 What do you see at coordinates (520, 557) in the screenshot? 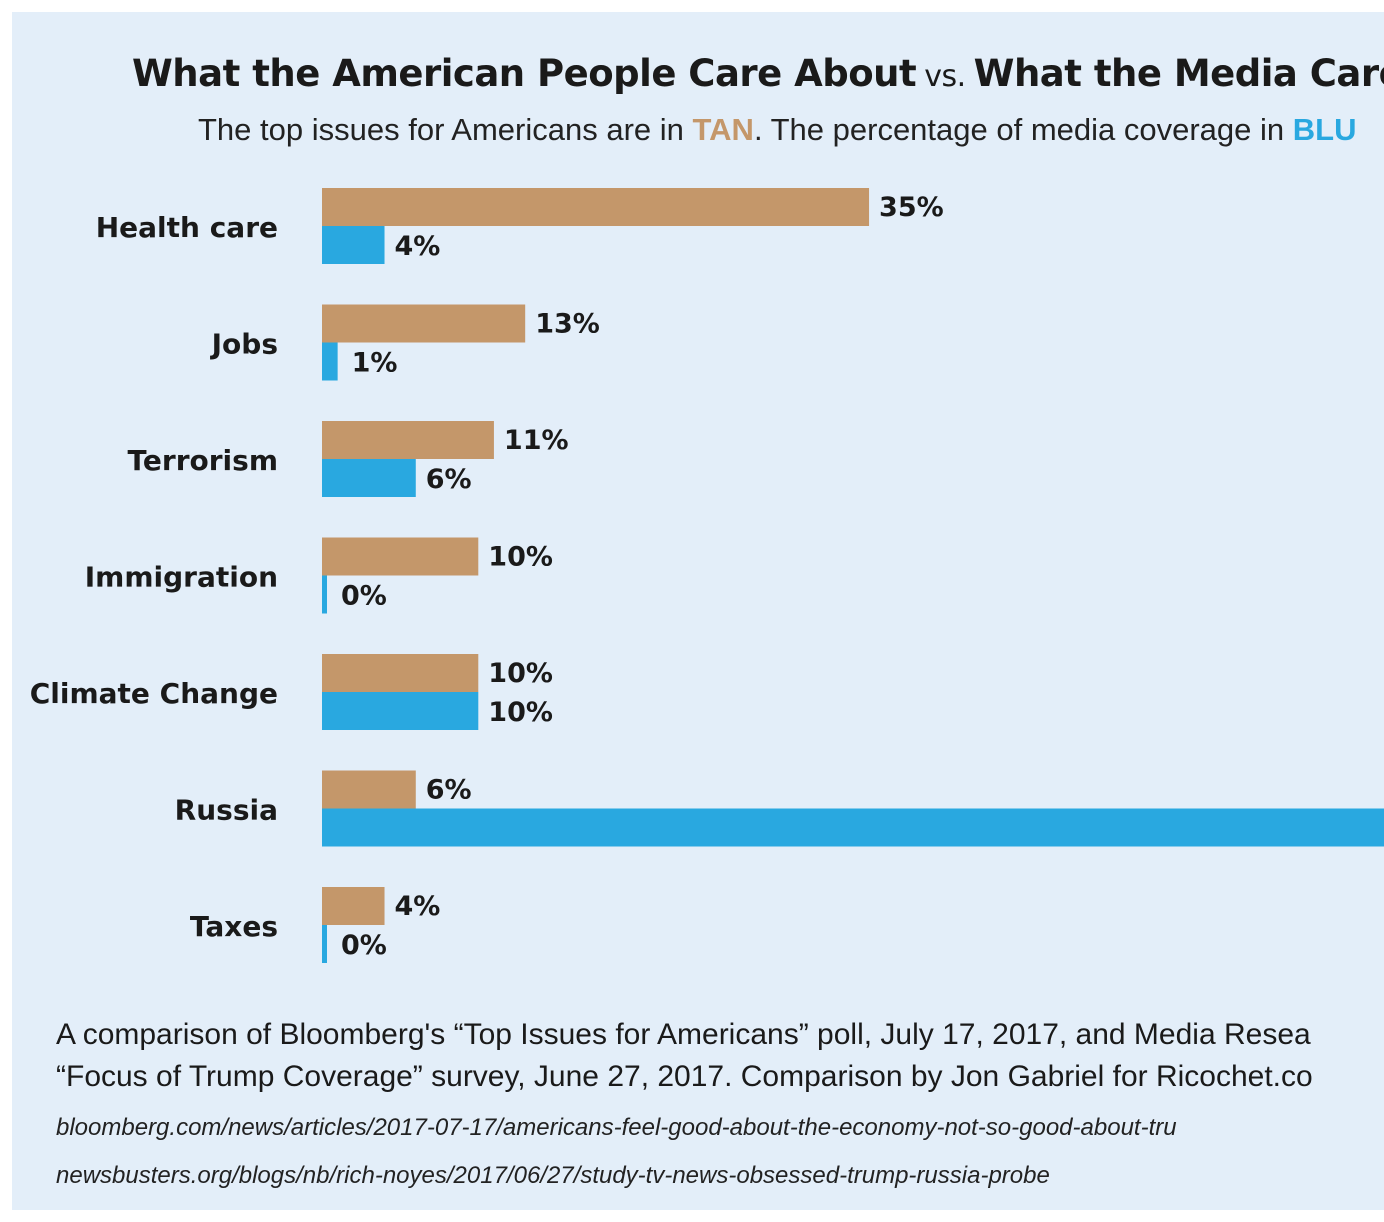
I see `value-label-people-immigration: 10%` at bounding box center [520, 557].